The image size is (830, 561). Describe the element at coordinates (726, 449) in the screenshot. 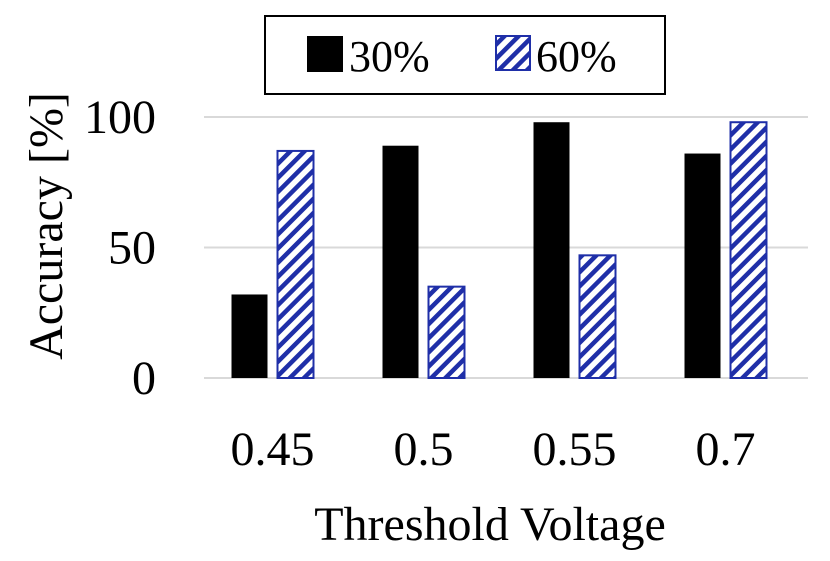

I see `x-tick-label: 0.7` at that location.